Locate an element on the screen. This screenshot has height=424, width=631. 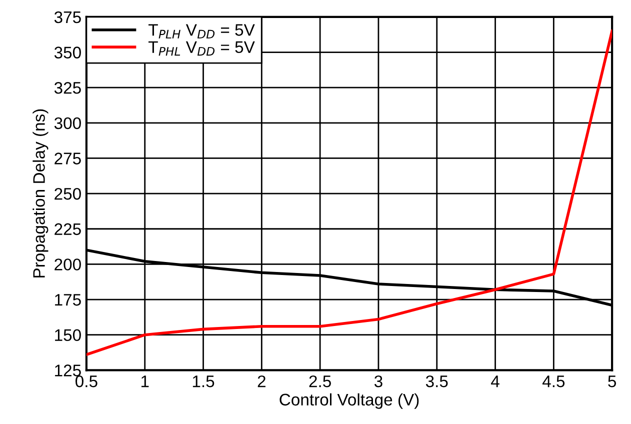
x-tick-label: 2 is located at coordinates (262, 381).